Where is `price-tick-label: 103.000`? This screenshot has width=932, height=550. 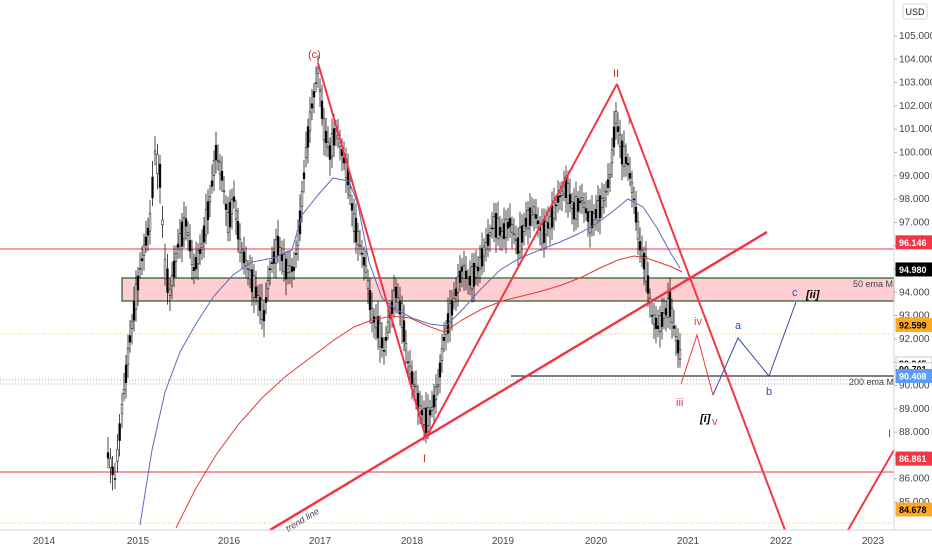 price-tick-label: 103.000 is located at coordinates (915, 83).